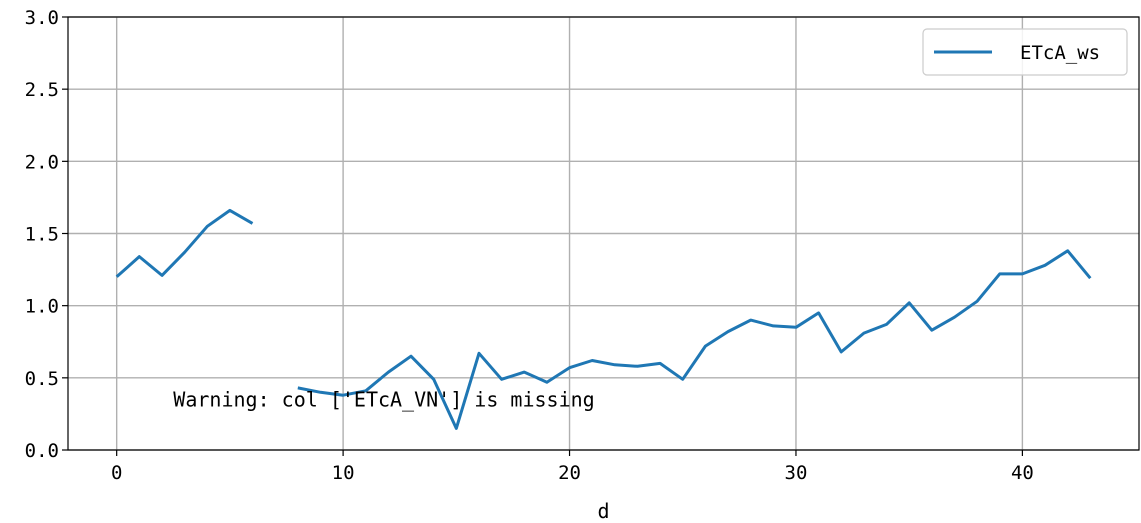 This screenshot has height=523, width=1141. Describe the element at coordinates (1060, 53) in the screenshot. I see `legend-label: ETcA_ws` at that location.